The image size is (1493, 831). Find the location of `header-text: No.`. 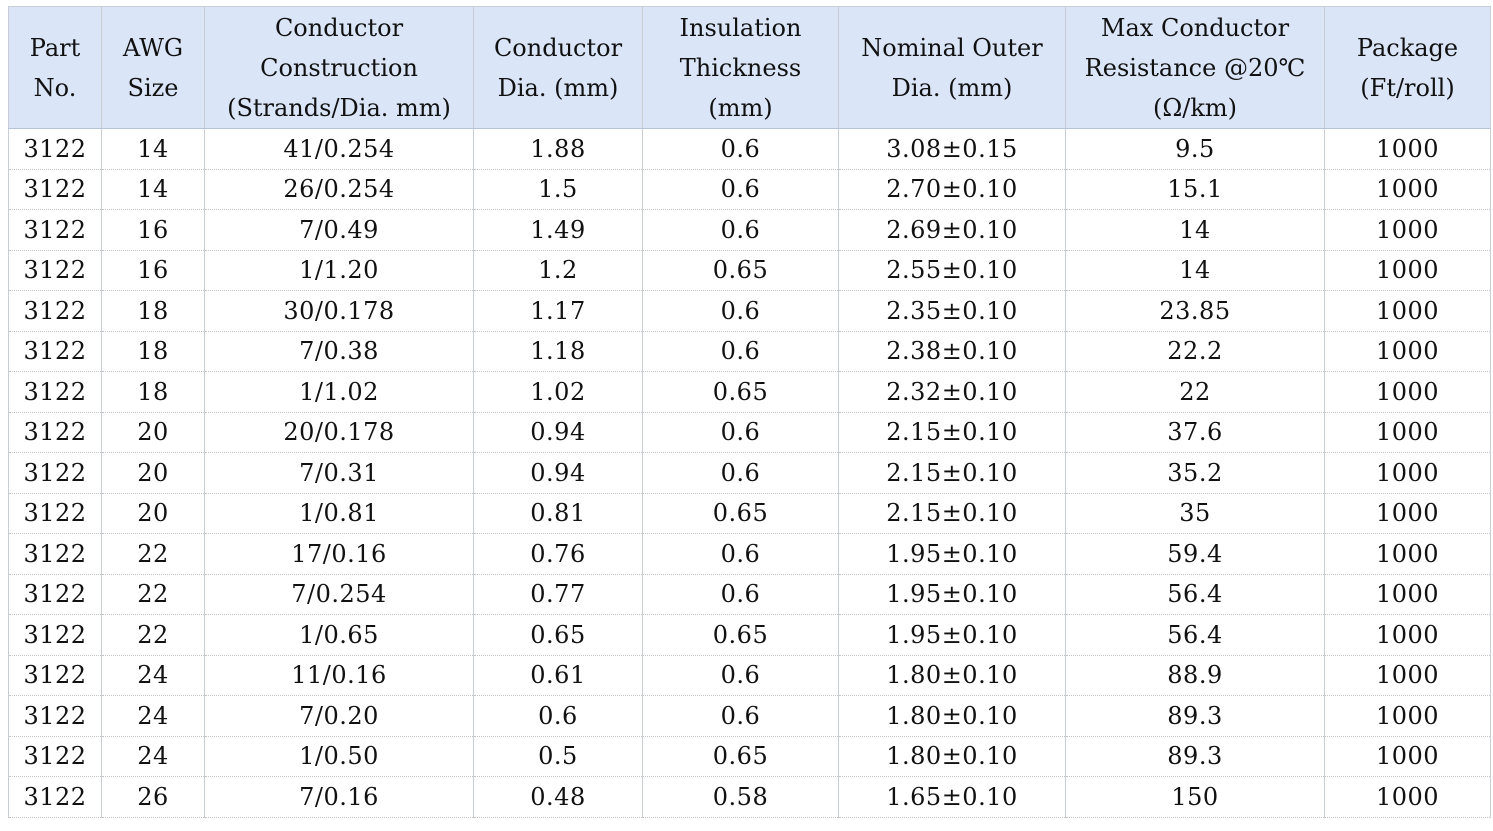

header-text: No. is located at coordinates (55, 87).